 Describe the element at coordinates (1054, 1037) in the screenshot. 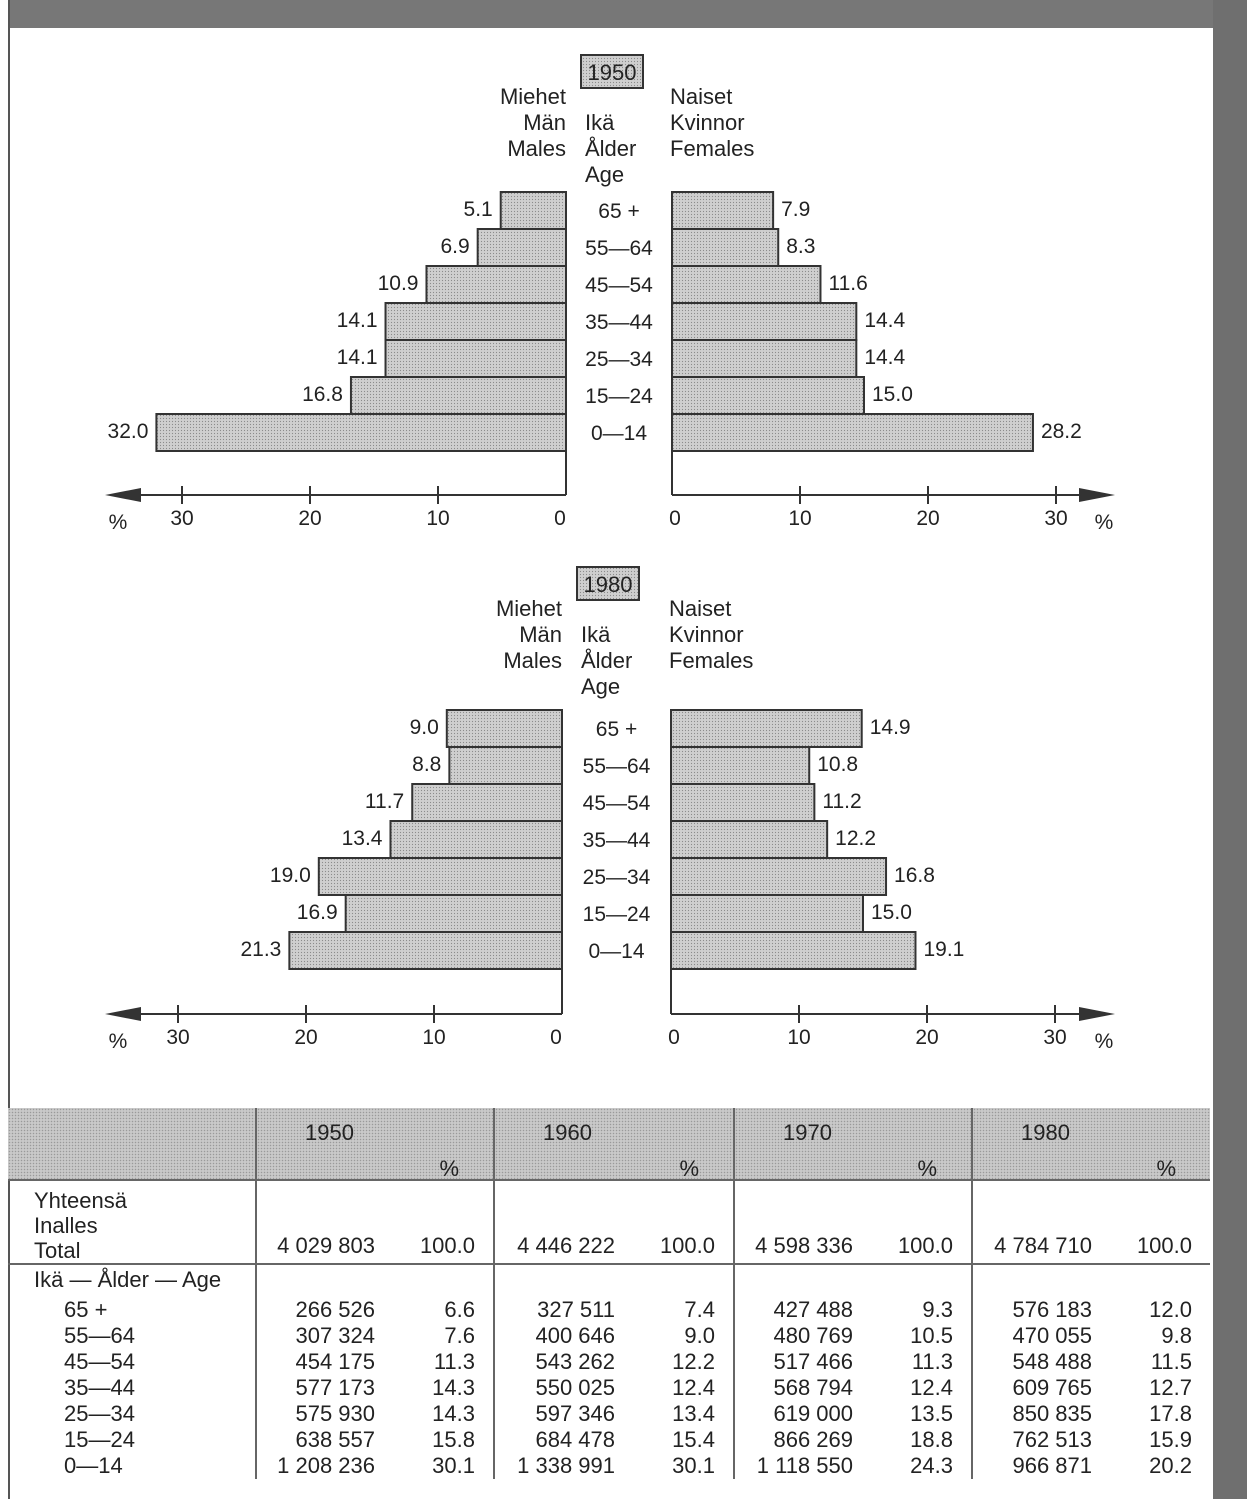

I see `female-tick-label: 30` at that location.